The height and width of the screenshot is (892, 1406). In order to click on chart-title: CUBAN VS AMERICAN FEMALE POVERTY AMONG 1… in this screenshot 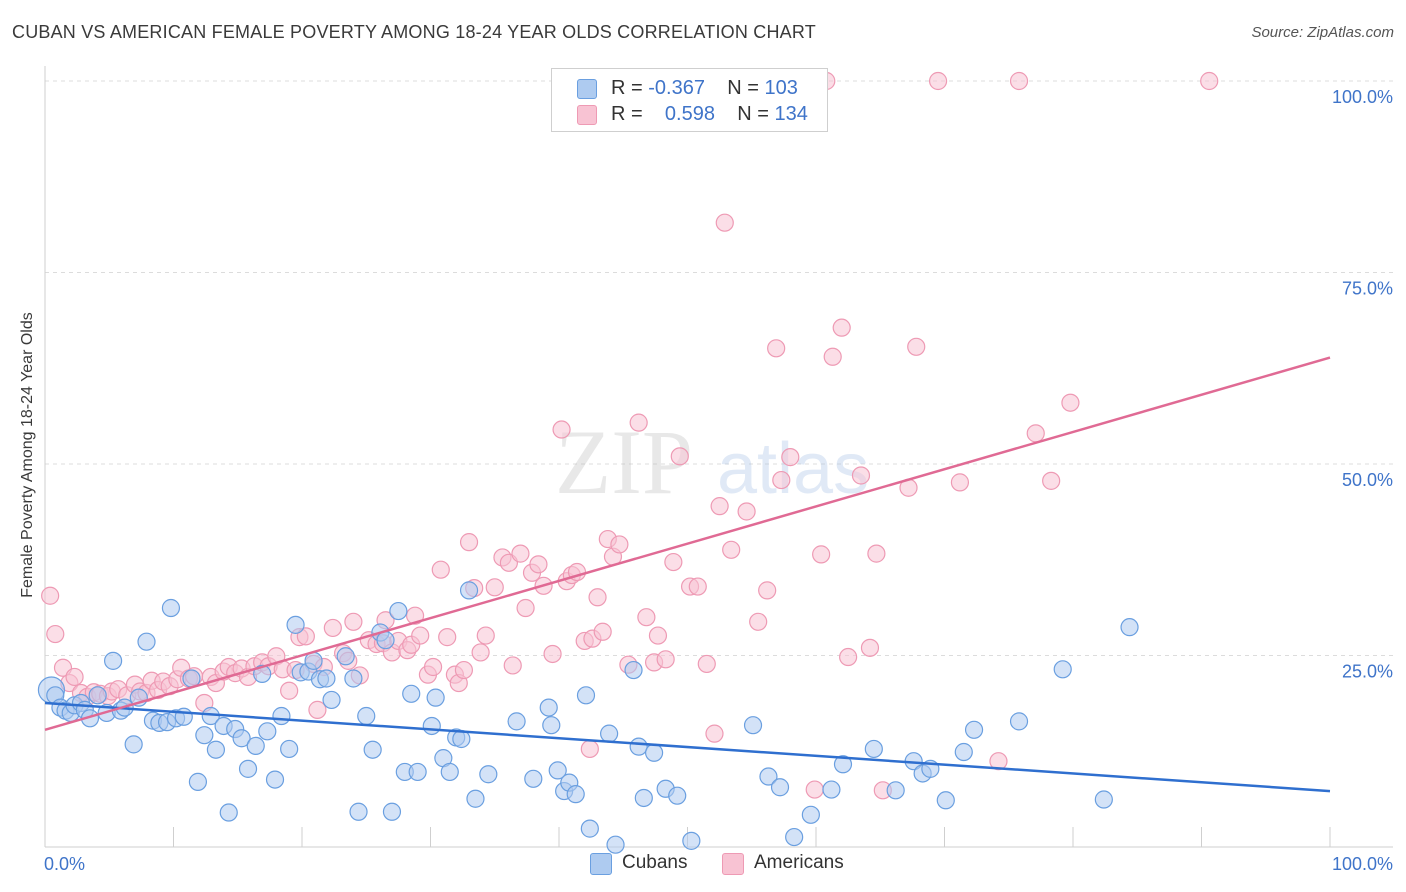, I will do `click(414, 32)`.